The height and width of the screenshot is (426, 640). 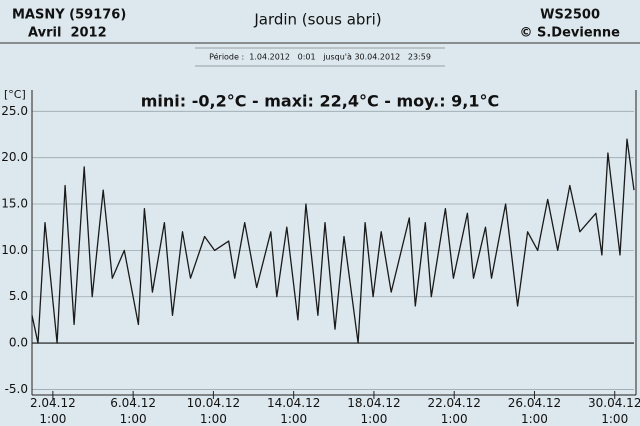 I want to click on x-tick-label: 22.04.12 1:00, so click(x=453, y=411).